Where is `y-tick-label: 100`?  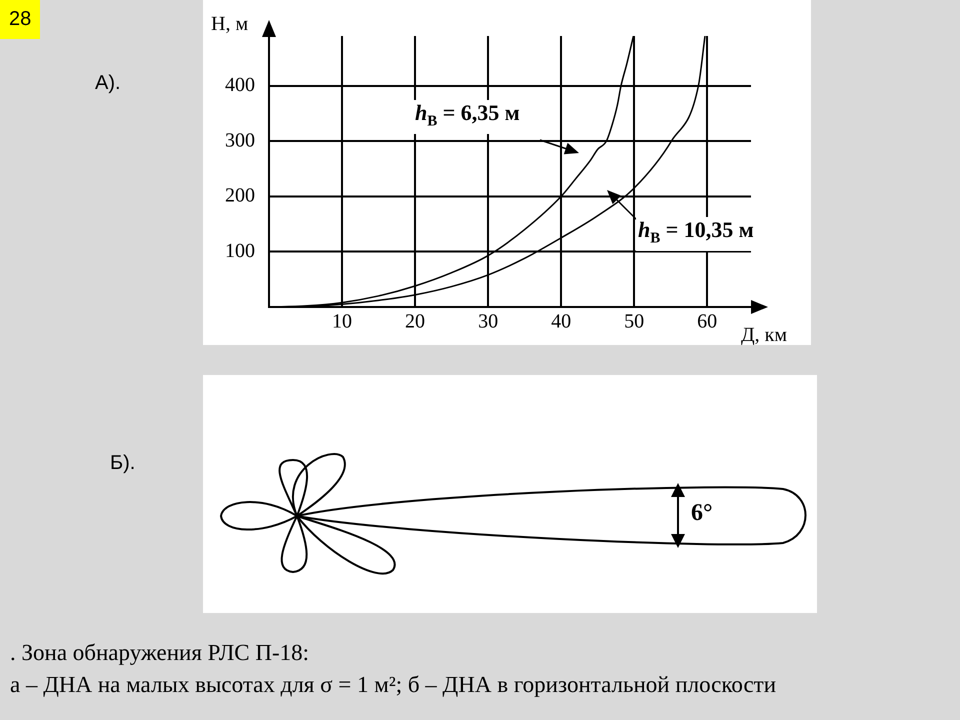 y-tick-label: 100 is located at coordinates (240, 251).